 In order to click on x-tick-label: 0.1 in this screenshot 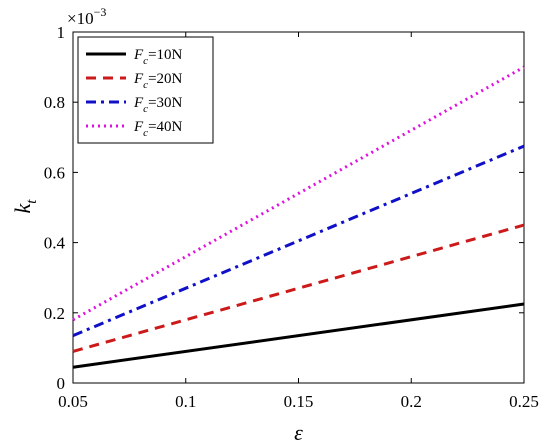, I will do `click(185, 401)`.